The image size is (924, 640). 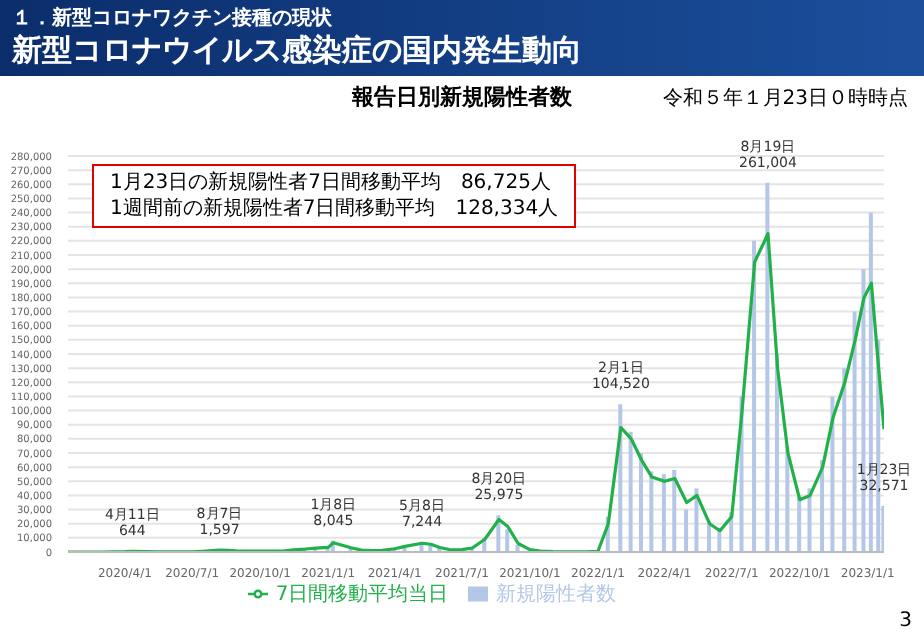 What do you see at coordinates (334, 209) in the screenshot?
I see `annotation: 1週間前の新規陽性者7日間移動平均 128,334人` at bounding box center [334, 209].